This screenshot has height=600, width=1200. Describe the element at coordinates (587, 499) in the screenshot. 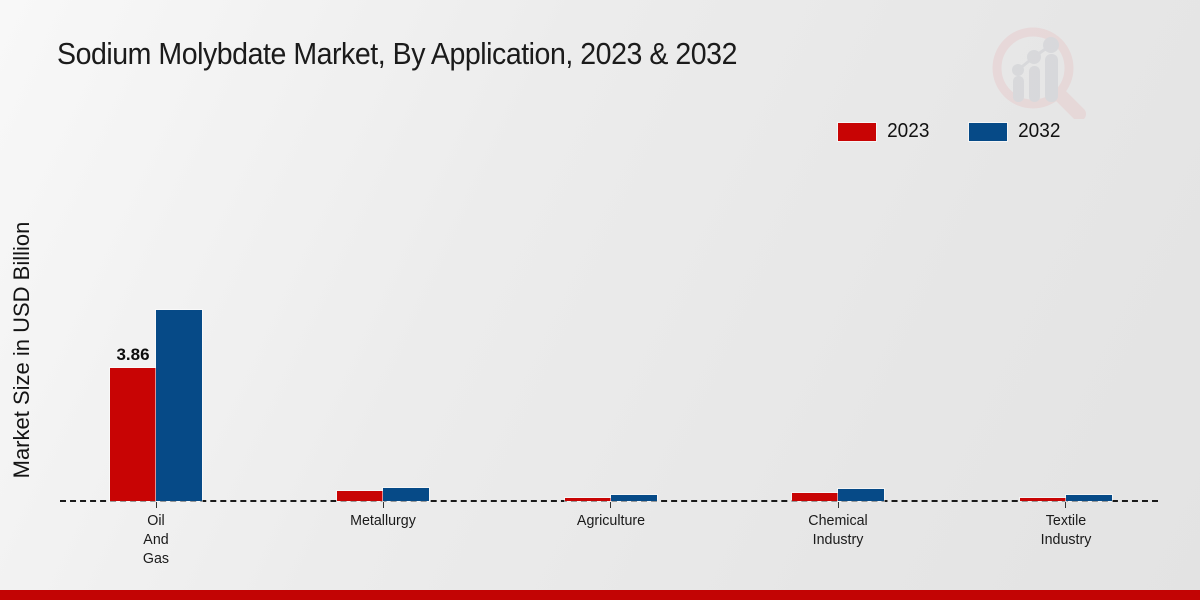

I see `bar-2023-agriculture` at that location.